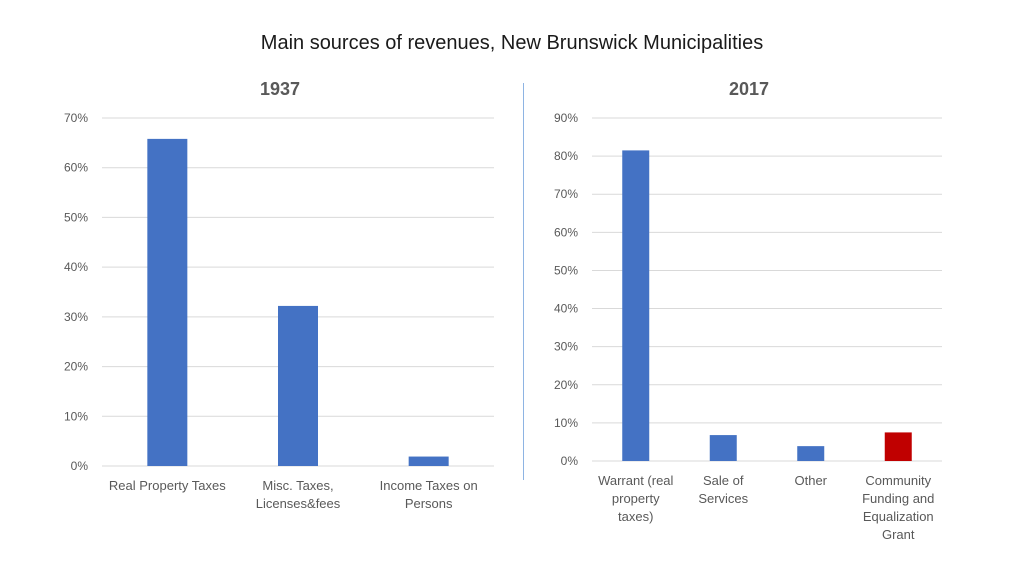 The image size is (1024, 576). I want to click on x-tick-label: Sale of Services, so click(723, 489).